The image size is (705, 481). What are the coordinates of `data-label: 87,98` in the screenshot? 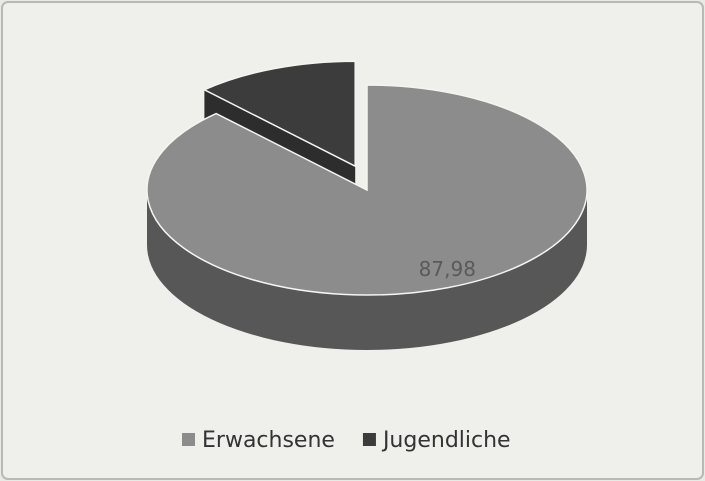 It's located at (447, 269).